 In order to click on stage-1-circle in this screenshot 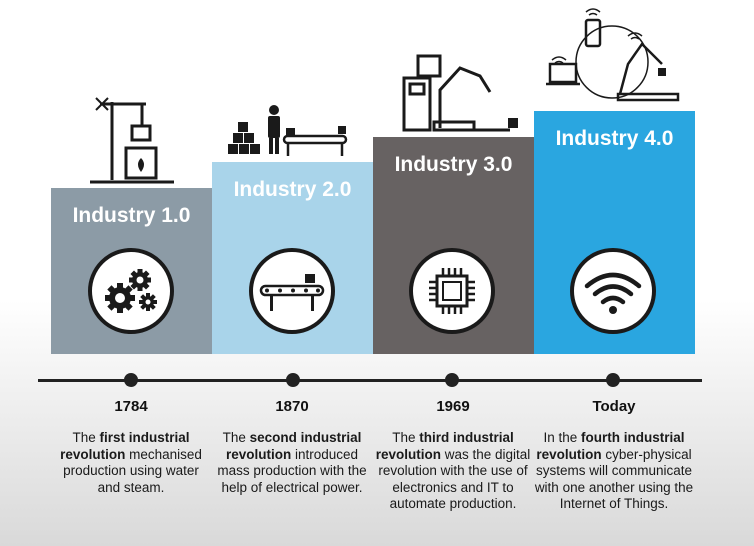, I will do `click(131, 291)`.